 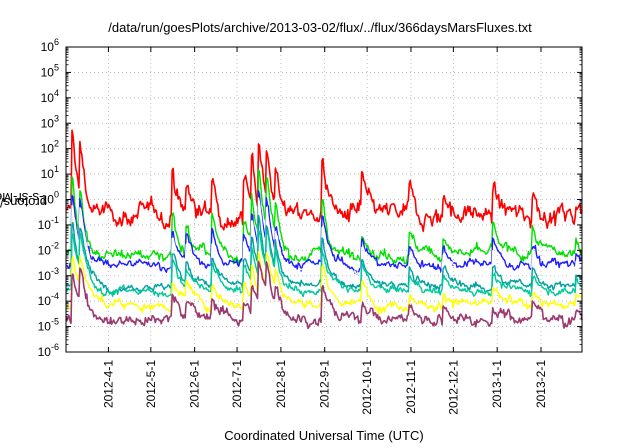 What do you see at coordinates (151, 384) in the screenshot?
I see `x-tick-label: 2012-5-1` at bounding box center [151, 384].